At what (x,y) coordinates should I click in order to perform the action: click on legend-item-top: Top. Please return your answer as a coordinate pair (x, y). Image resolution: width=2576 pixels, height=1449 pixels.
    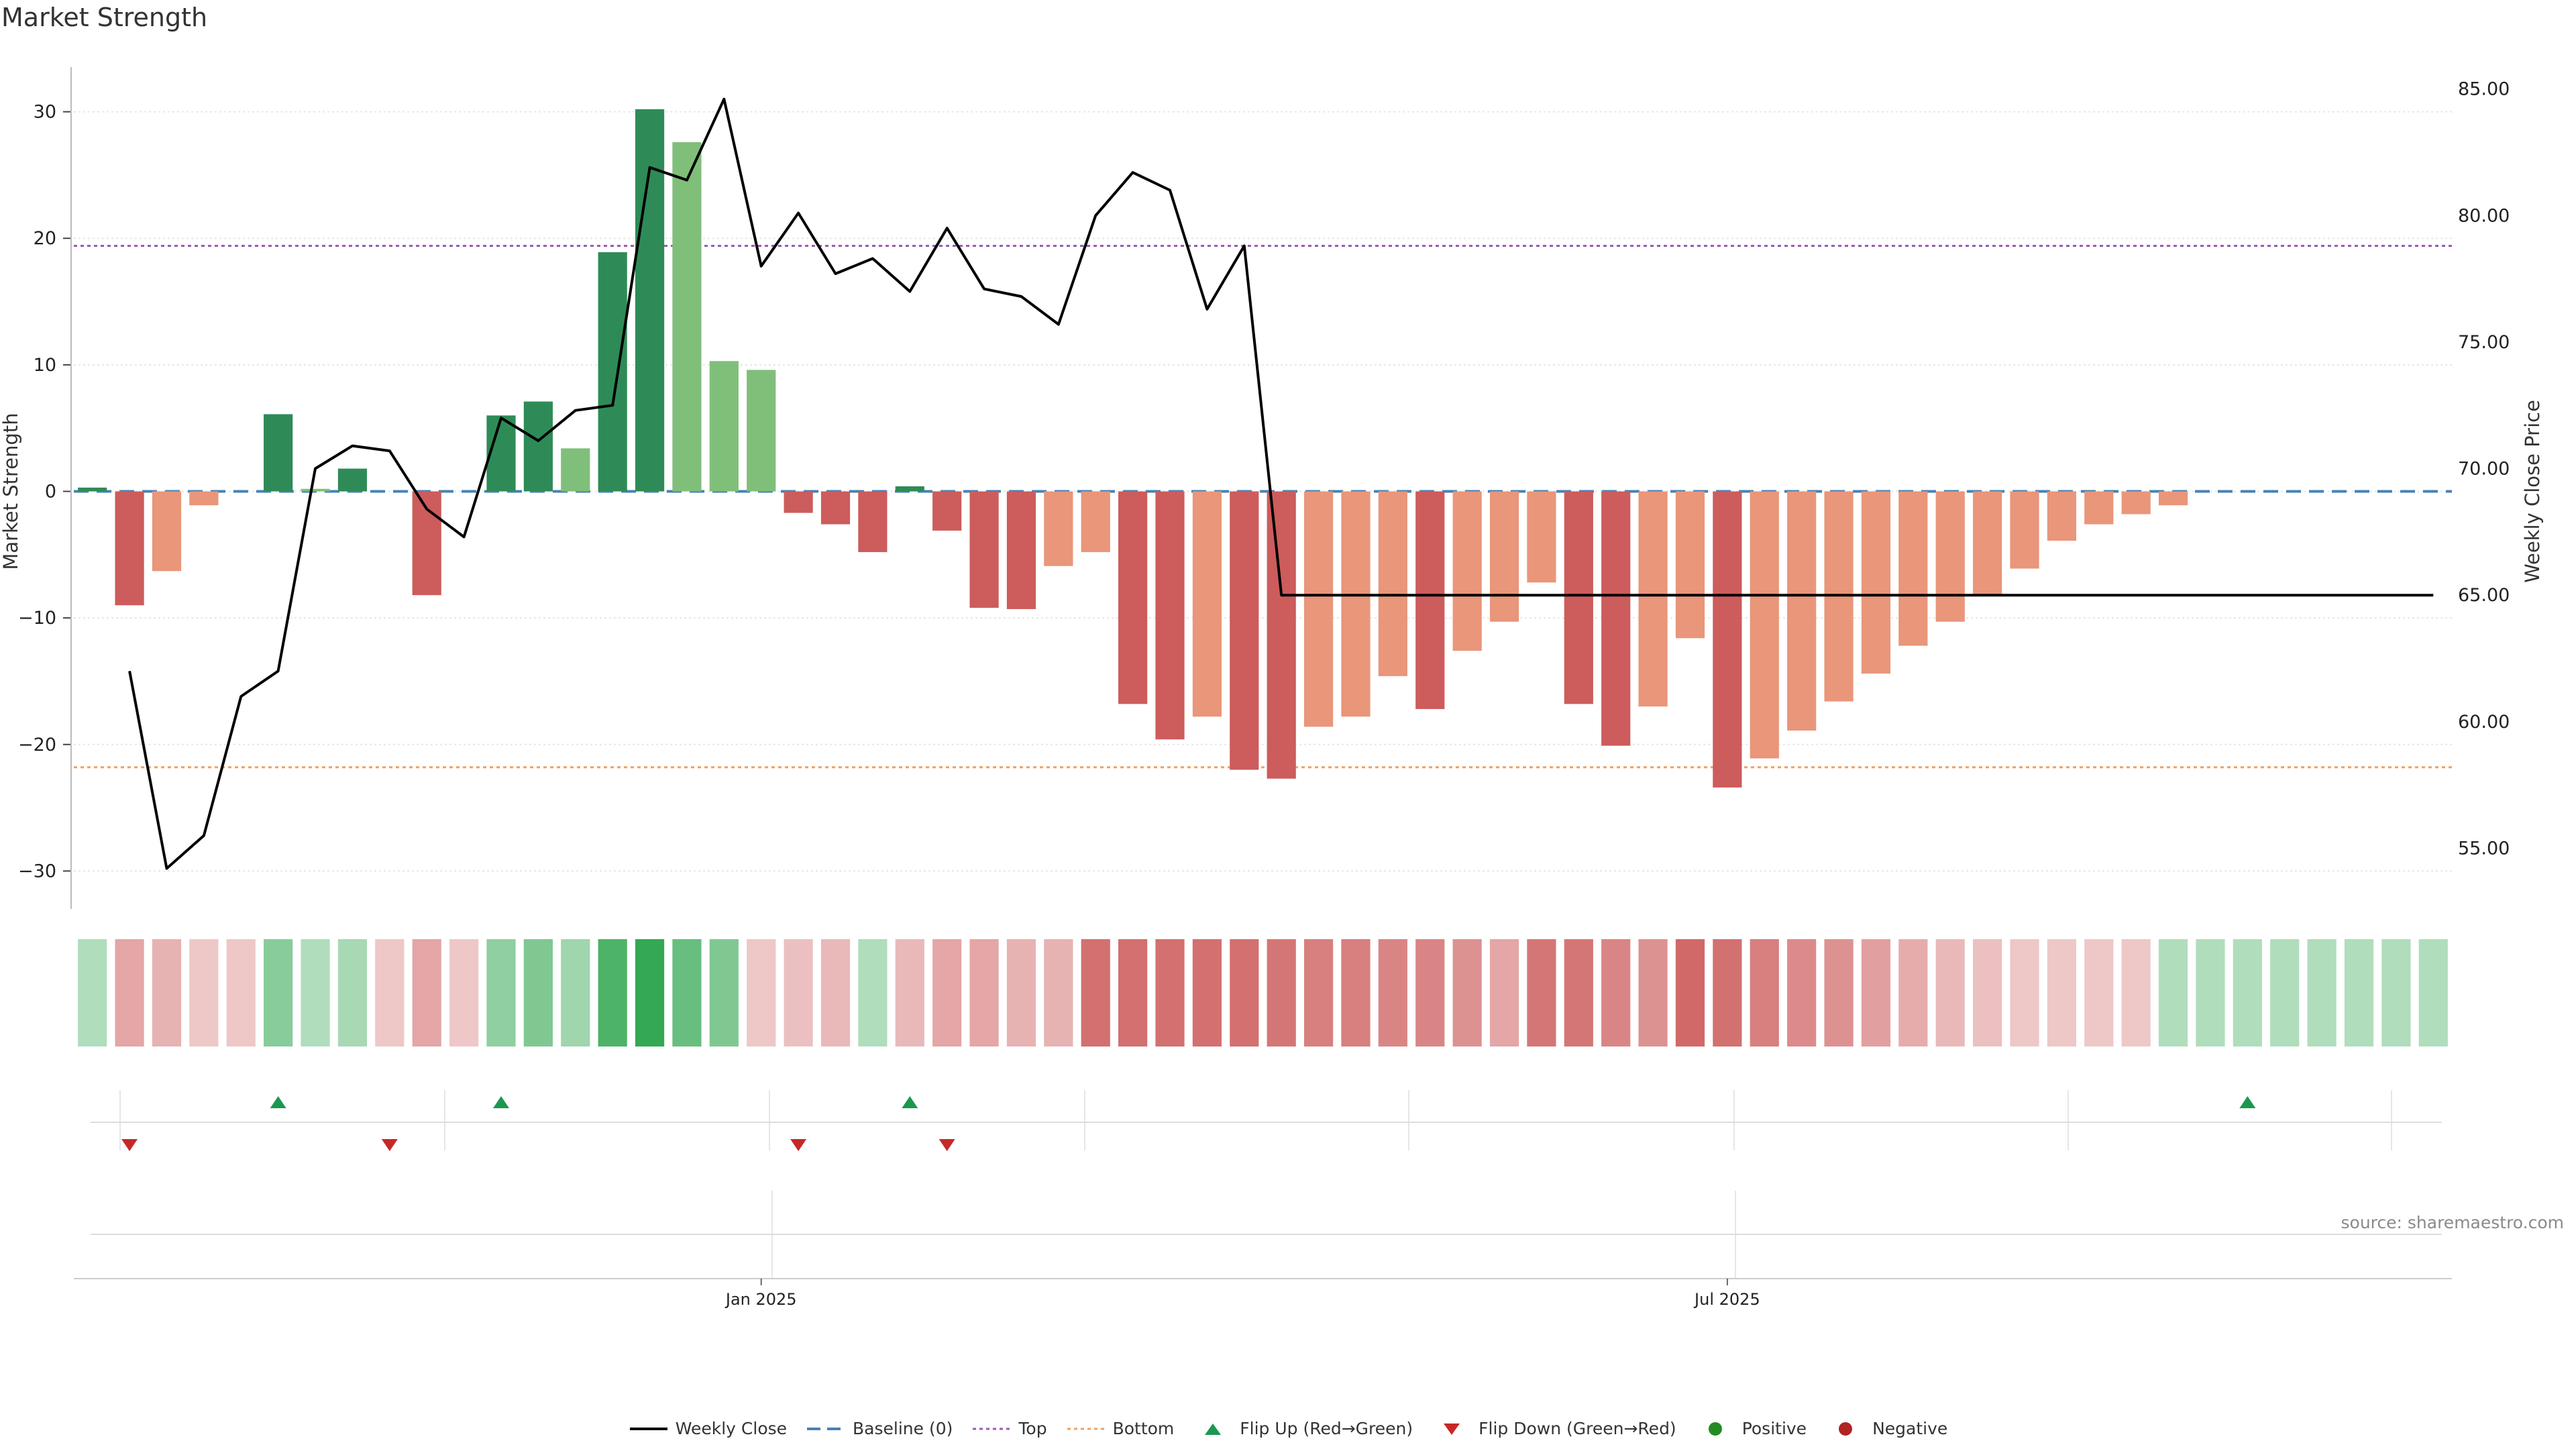
    Looking at the image, I should click on (1009, 1428).